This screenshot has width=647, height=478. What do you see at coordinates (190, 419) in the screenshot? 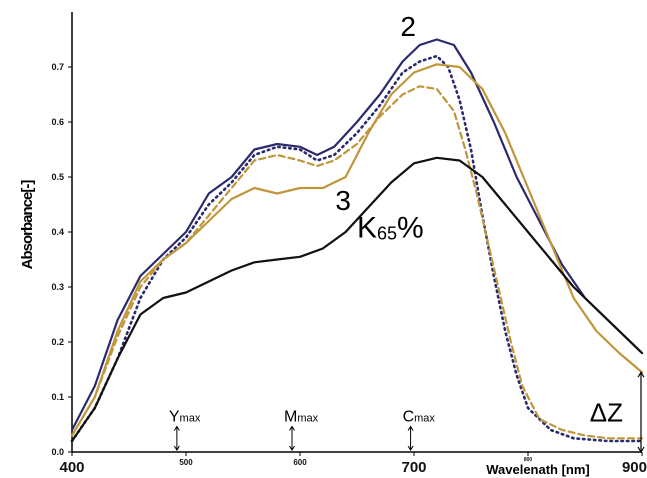
I see `label-ymax-sub: max` at bounding box center [190, 419].